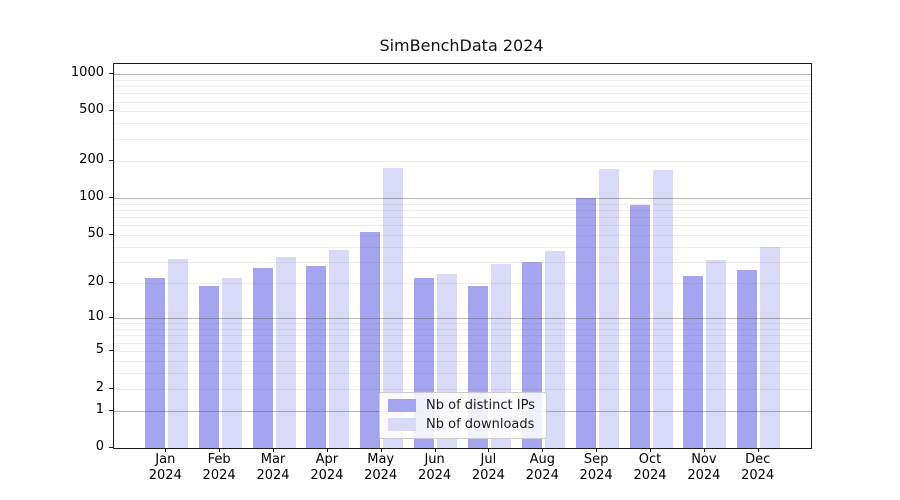 Image resolution: width=900 pixels, height=500 pixels. I want to click on x-tick-label: Sep 2024, so click(596, 467).